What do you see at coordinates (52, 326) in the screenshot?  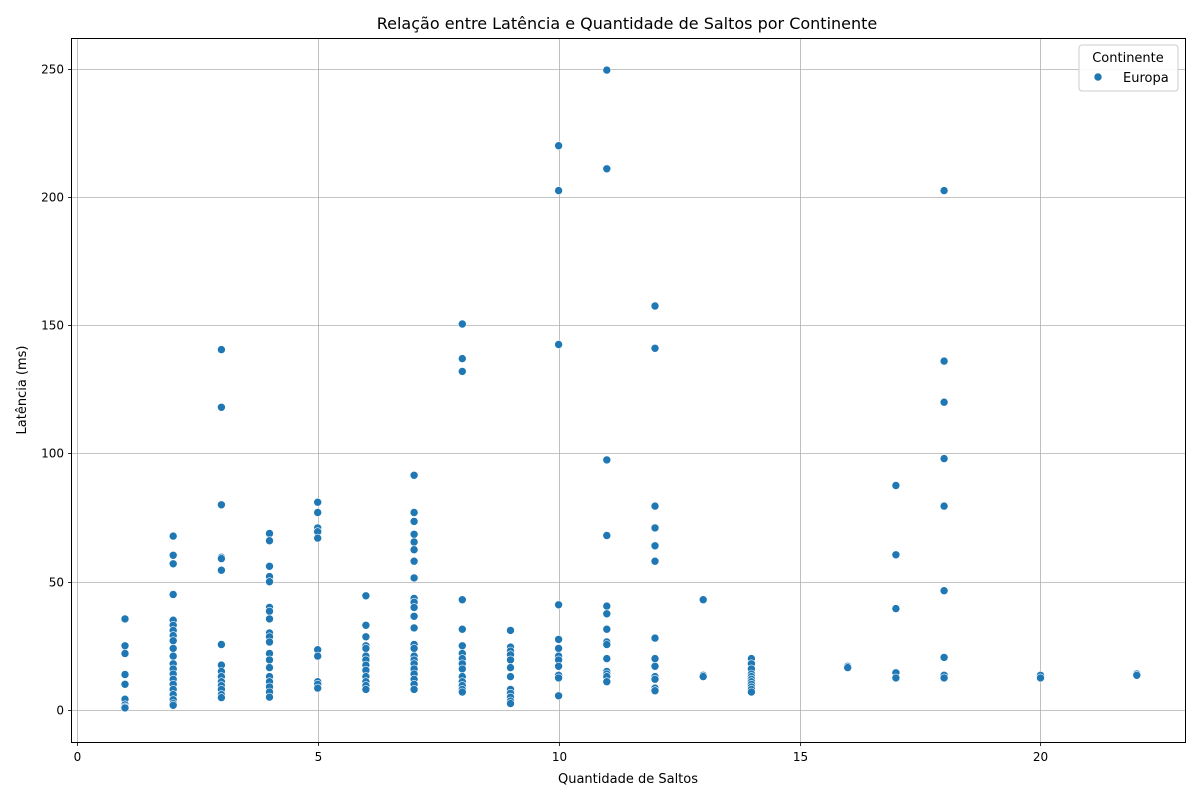 I see `y-tick-label: 150` at bounding box center [52, 326].